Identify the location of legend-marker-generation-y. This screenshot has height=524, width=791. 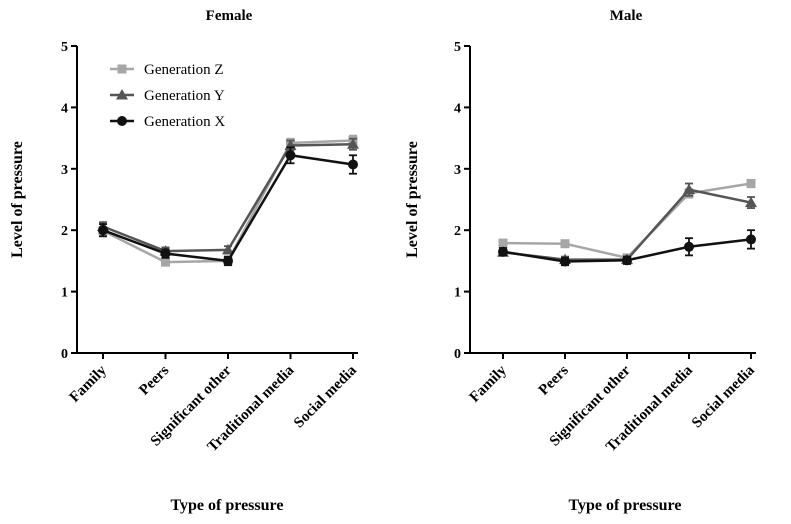
(122, 94).